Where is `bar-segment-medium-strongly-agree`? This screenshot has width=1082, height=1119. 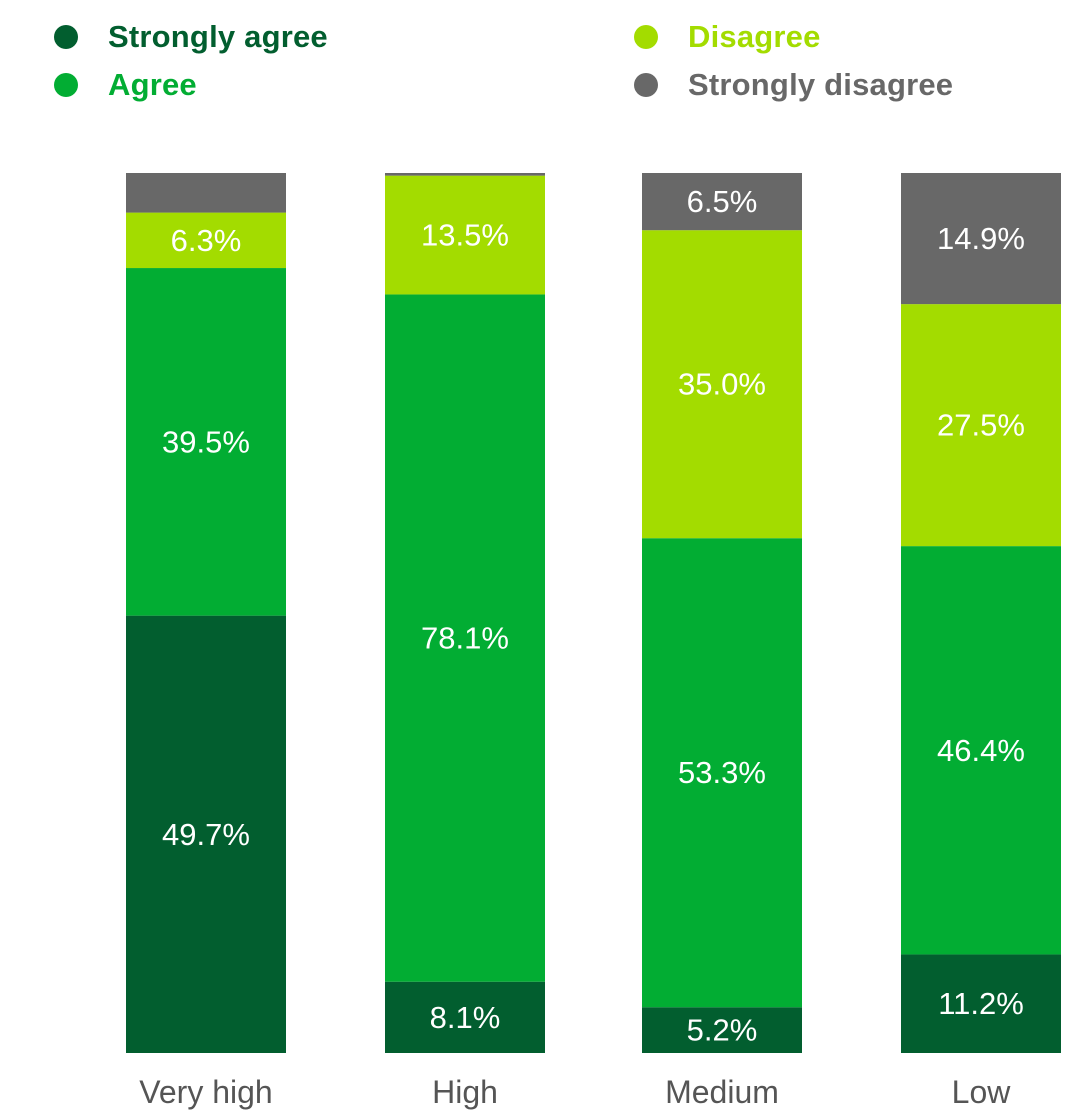 bar-segment-medium-strongly-agree is located at coordinates (722, 1030).